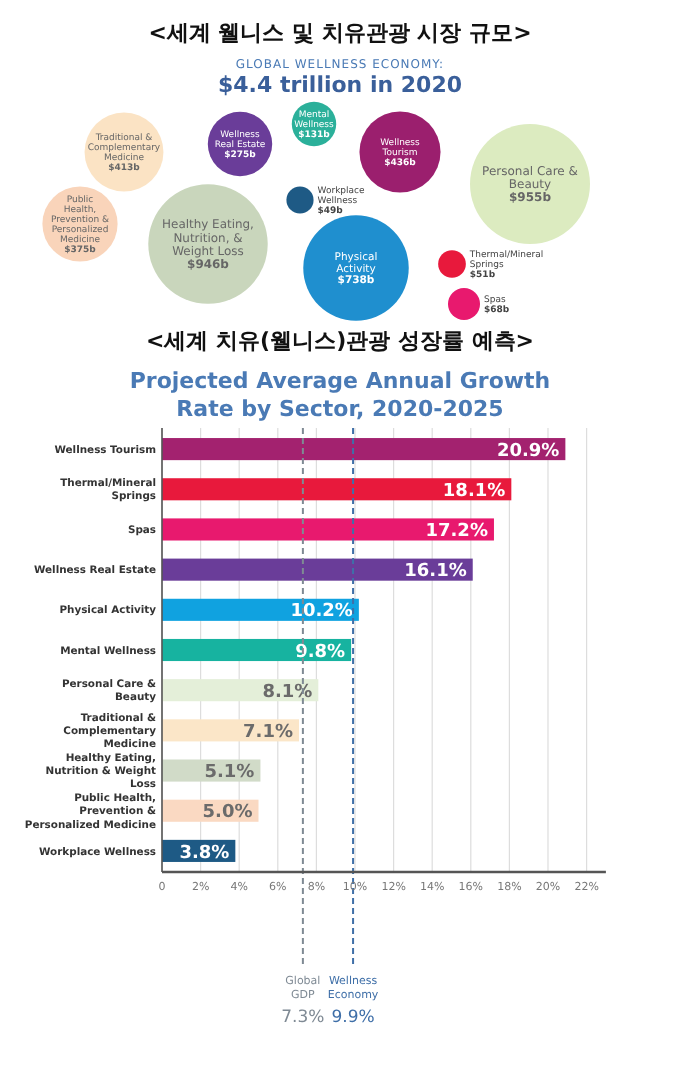  I want to click on data-label: 7.1%, so click(268, 732).